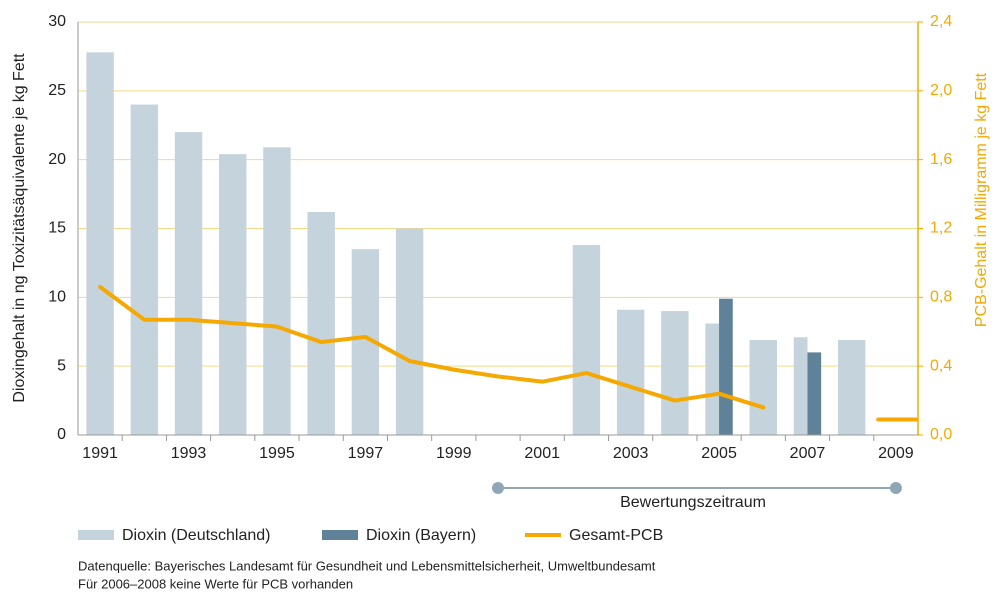 The width and height of the screenshot is (996, 600). I want to click on x-tick-label: 2003, so click(631, 453).